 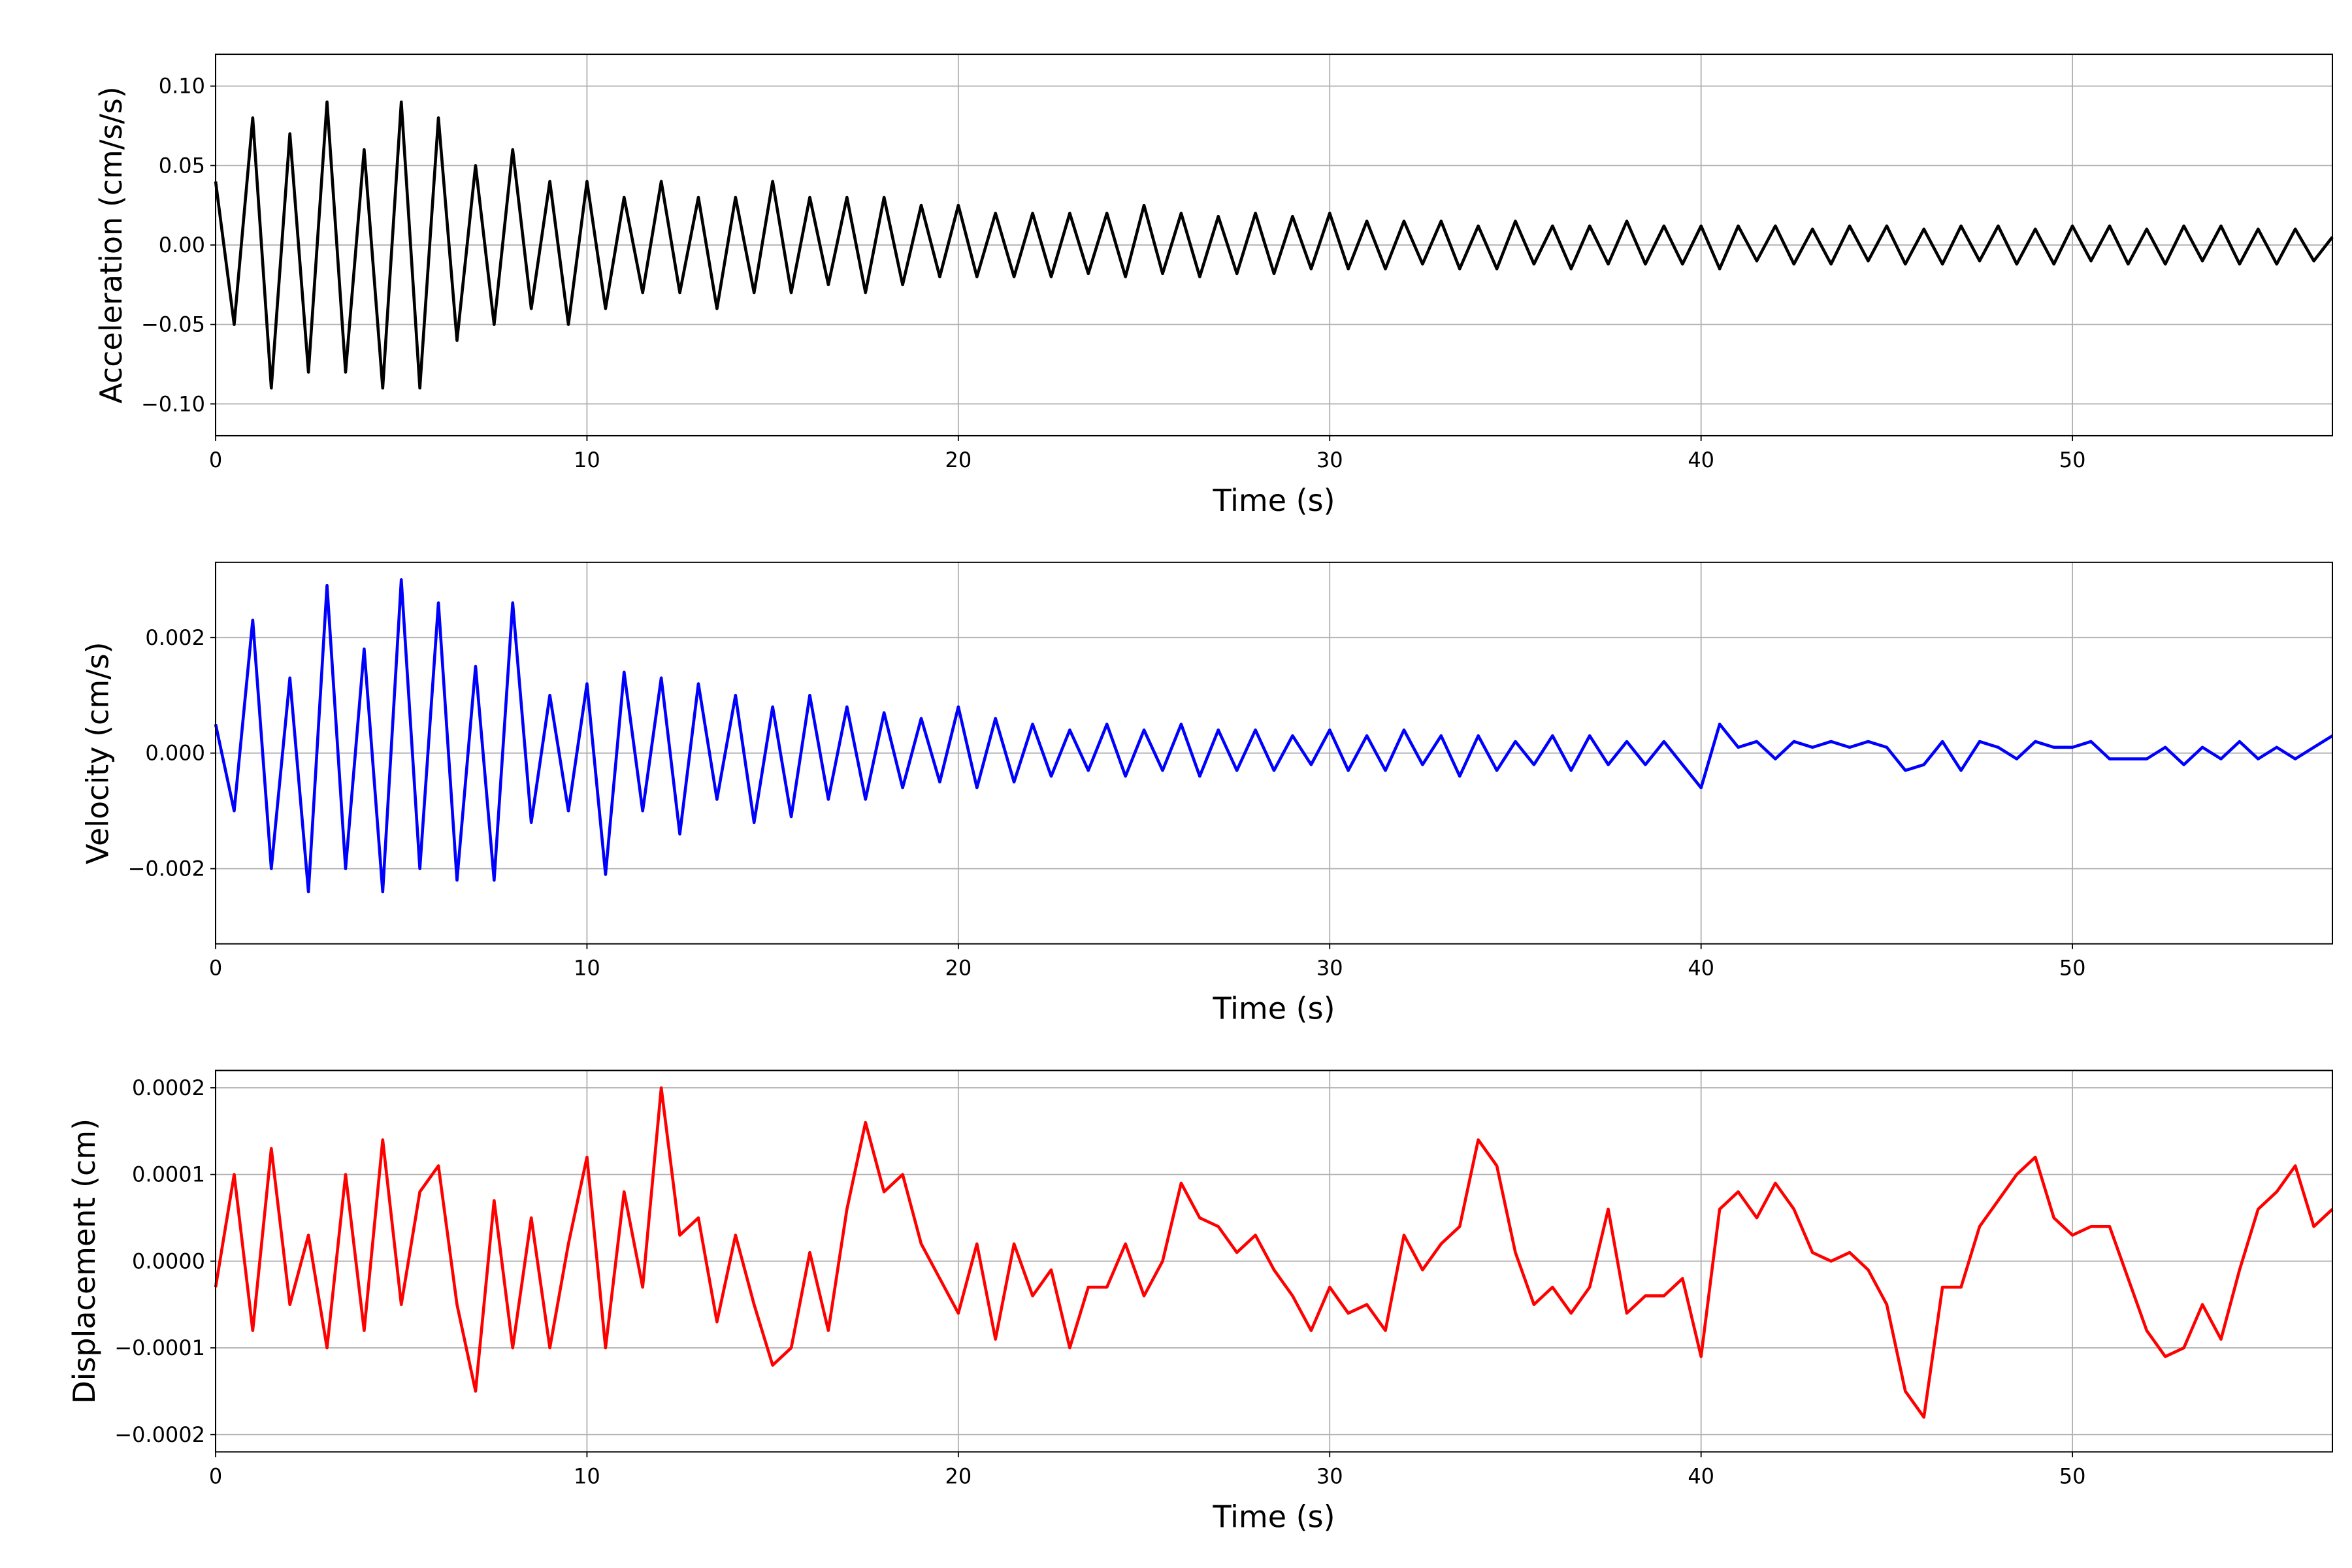 What do you see at coordinates (98, 753) in the screenshot?
I see `y-axis-label: Velocity (cm/s)` at bounding box center [98, 753].